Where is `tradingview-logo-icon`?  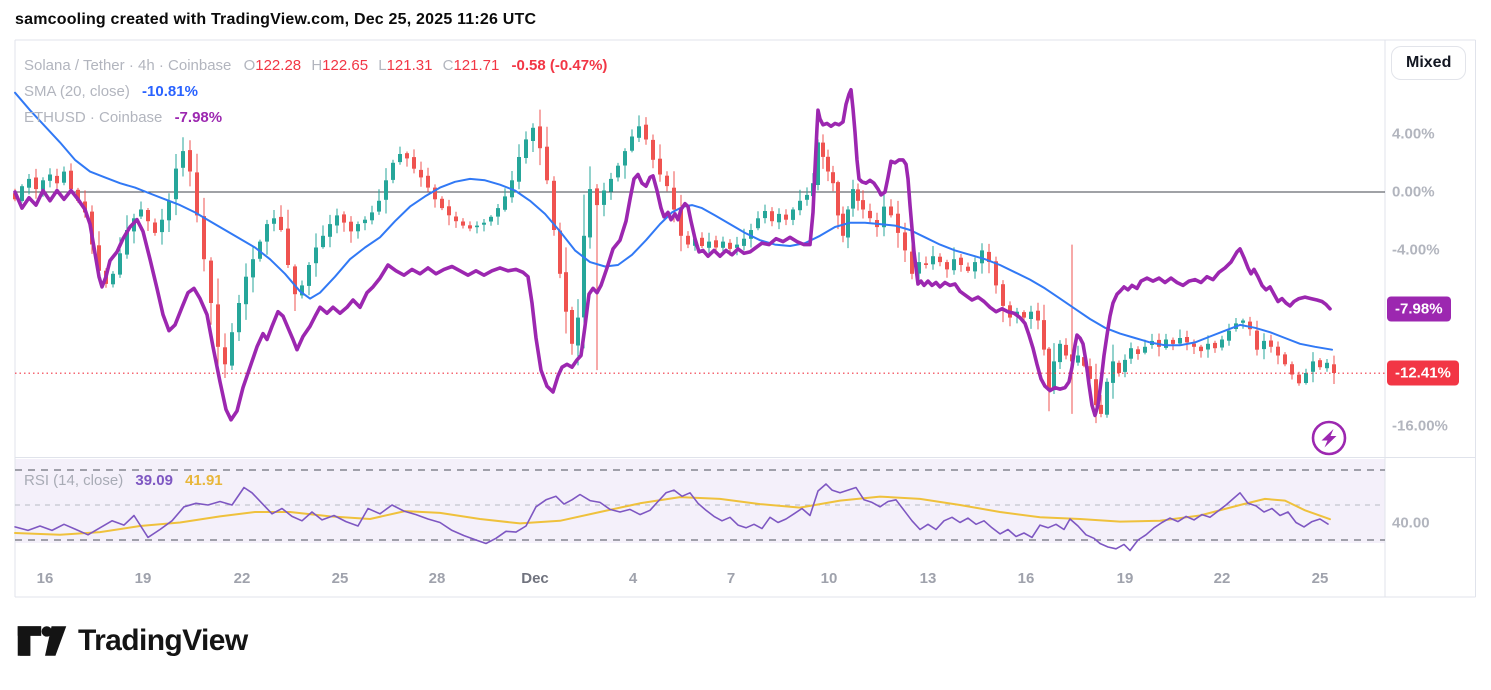
tradingview-logo-icon is located at coordinates (42, 641).